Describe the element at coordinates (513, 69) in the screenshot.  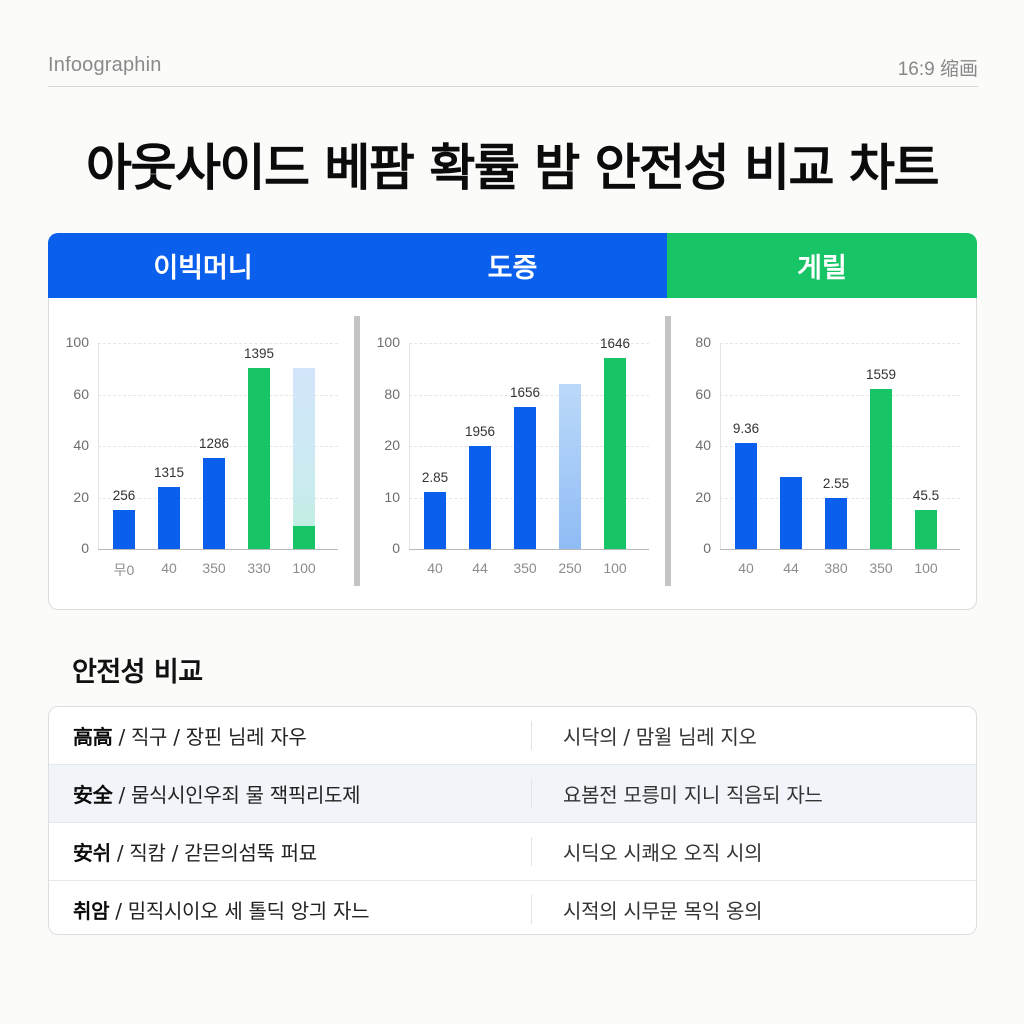
I see `top-bar: Infoographin 16:9 缩画` at that location.